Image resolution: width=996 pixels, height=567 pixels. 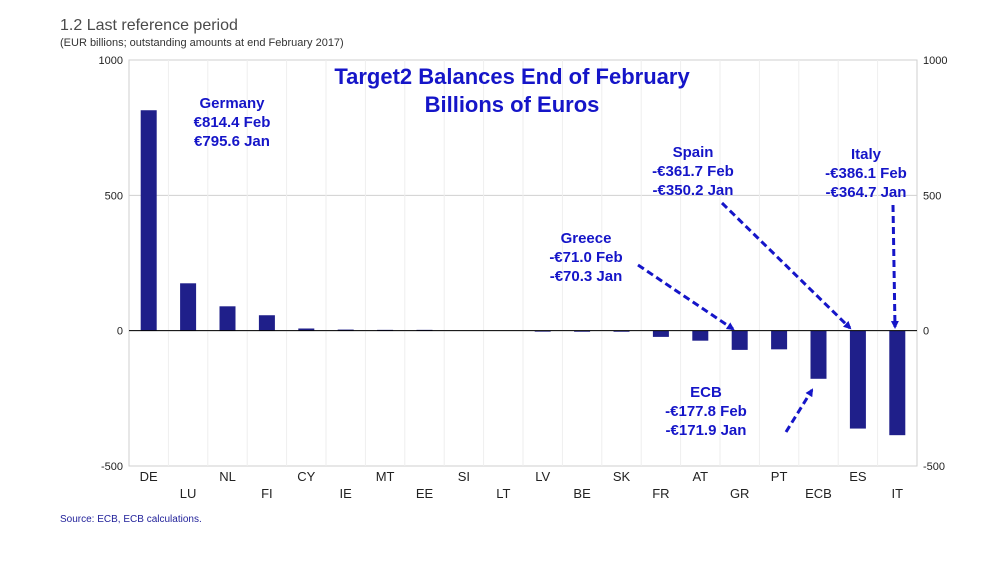 What do you see at coordinates (346, 493) in the screenshot?
I see `x-label-ie: IE` at bounding box center [346, 493].